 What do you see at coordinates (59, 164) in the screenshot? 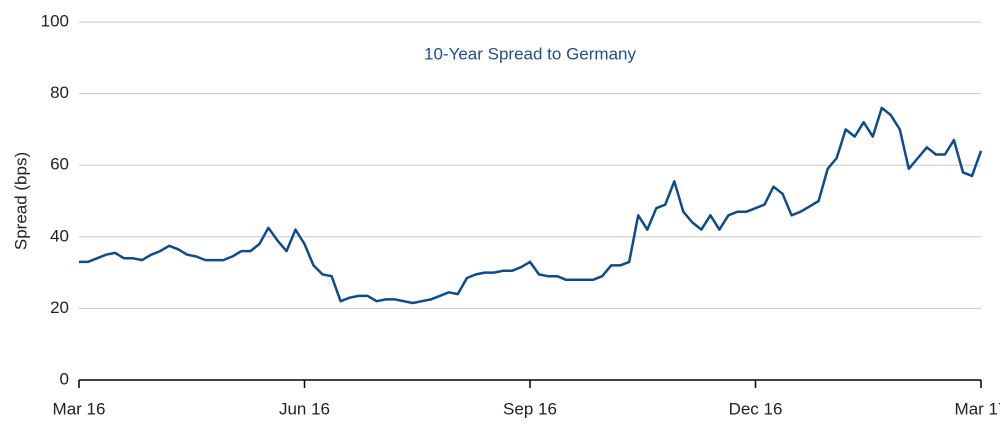
I see `y-tick-label: 60` at bounding box center [59, 164].